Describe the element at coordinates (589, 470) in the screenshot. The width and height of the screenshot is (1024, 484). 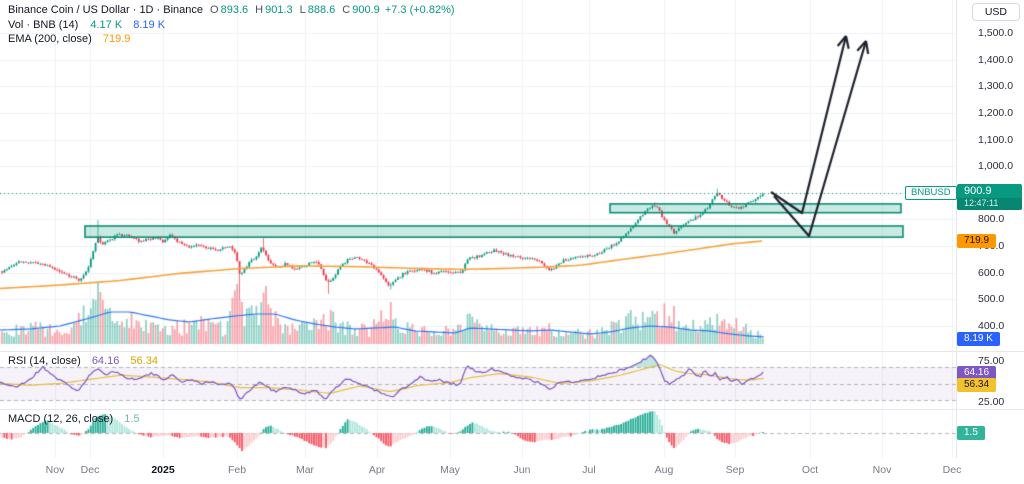
I see `time-tick-label: Jul` at that location.